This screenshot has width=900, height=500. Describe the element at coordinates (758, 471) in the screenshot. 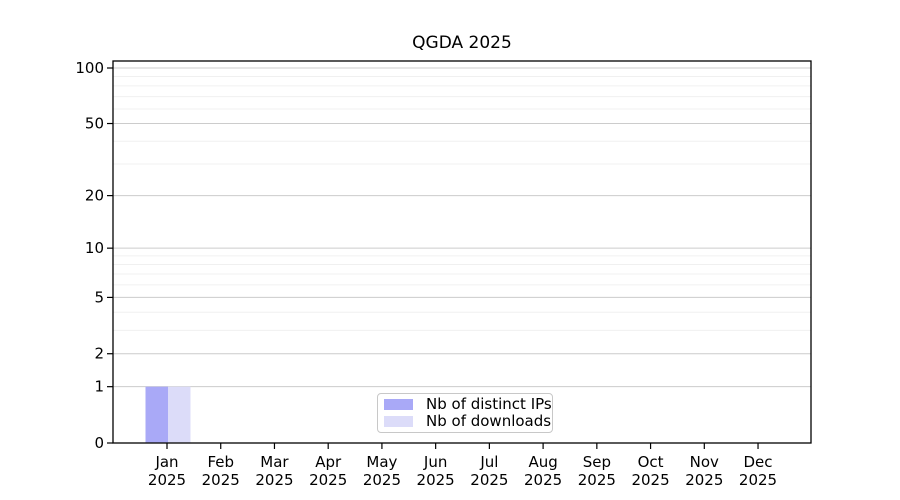

I see `x-tick-label: Dec 2025` at that location.